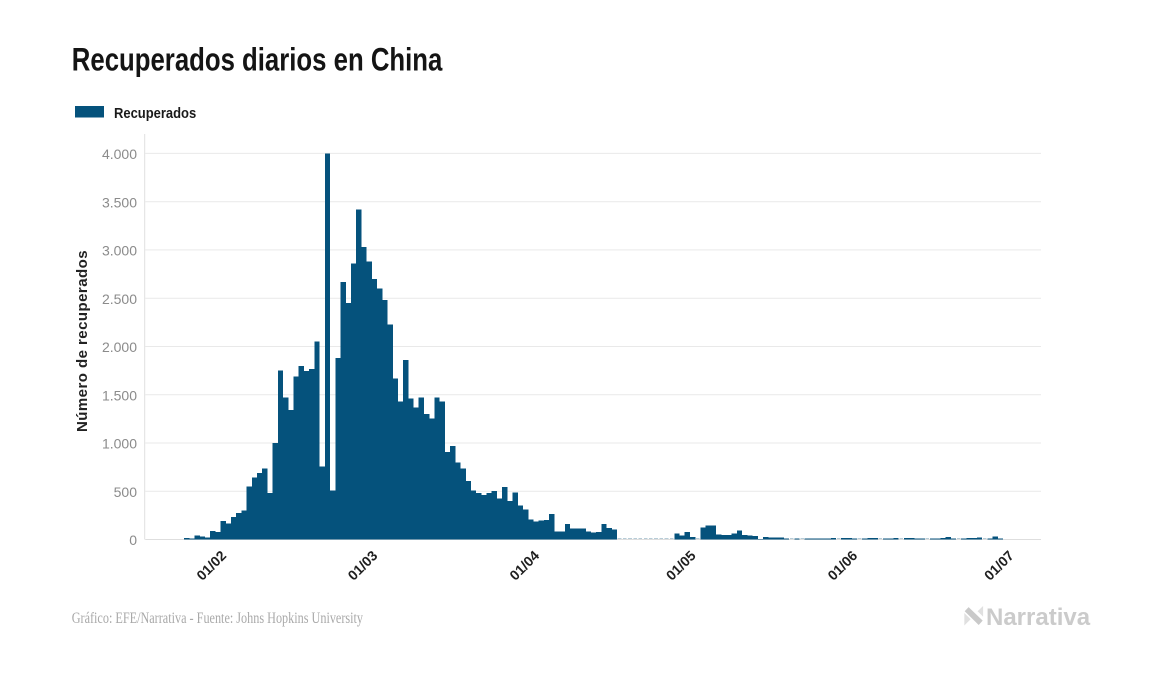 This screenshot has width=1157, height=674. Describe the element at coordinates (119, 444) in the screenshot. I see `svg-text: 1.000` at that location.